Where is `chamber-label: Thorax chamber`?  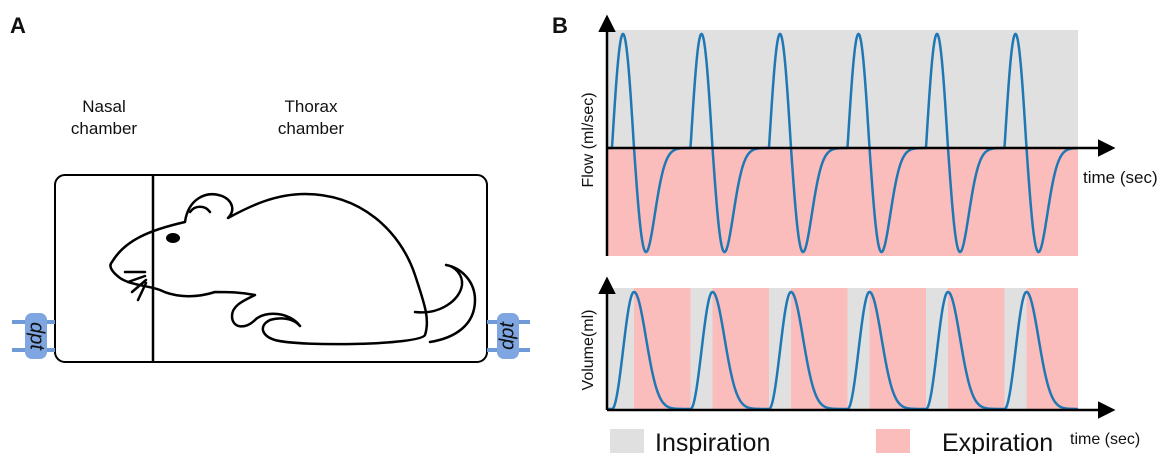 chamber-label: Thorax chamber is located at coordinates (311, 117).